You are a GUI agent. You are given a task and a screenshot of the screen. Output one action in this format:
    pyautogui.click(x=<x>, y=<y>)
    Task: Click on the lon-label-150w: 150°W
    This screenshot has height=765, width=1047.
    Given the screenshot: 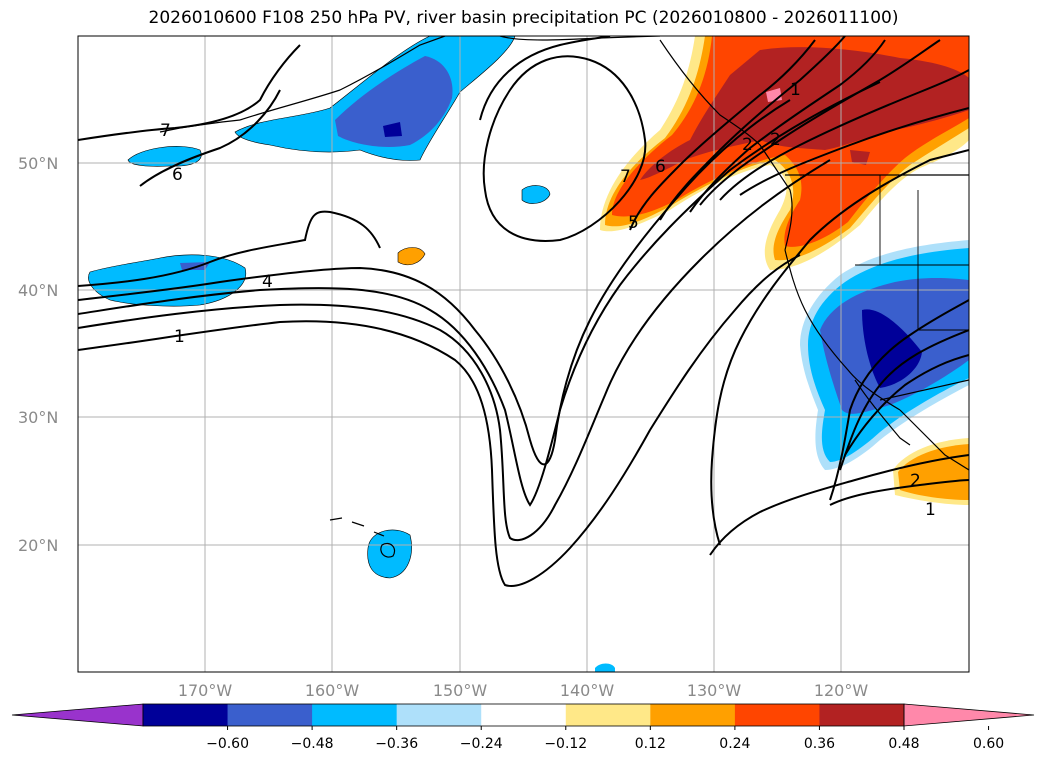 What is the action you would take?
    pyautogui.click(x=460, y=690)
    